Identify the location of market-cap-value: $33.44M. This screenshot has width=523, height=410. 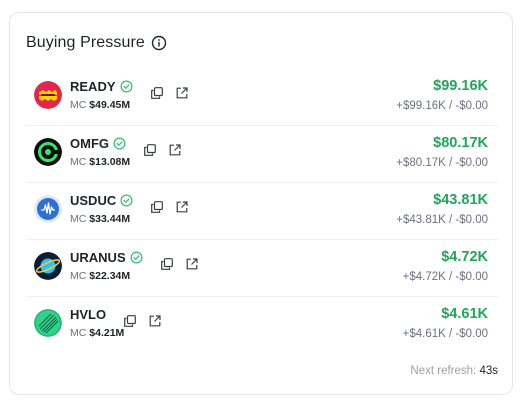
(110, 219).